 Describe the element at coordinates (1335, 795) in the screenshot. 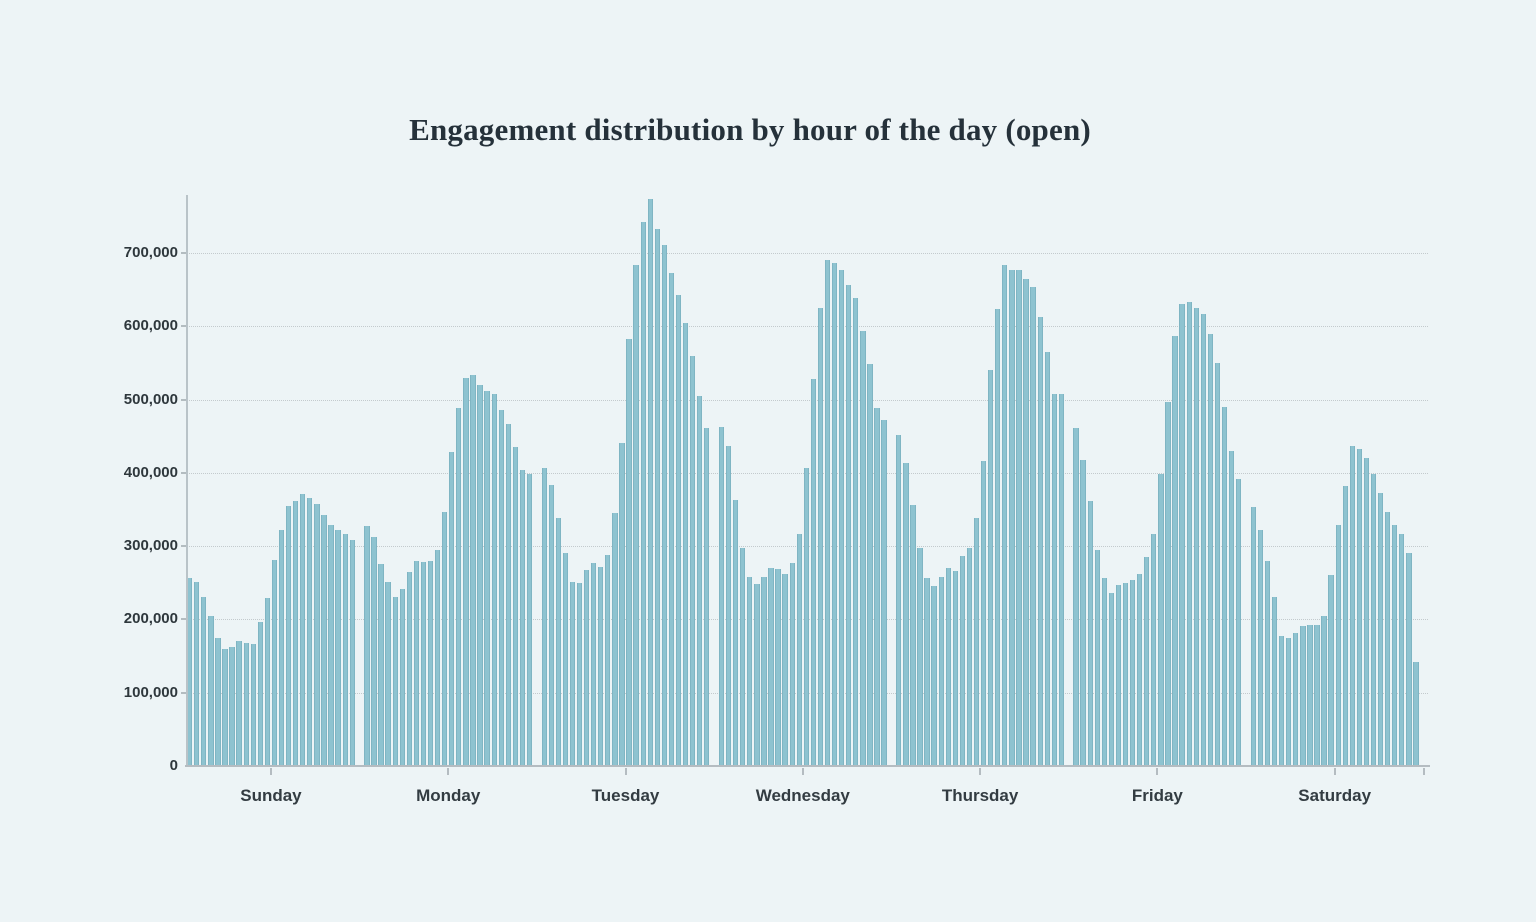

I see `x-axis-day-label: Saturday` at that location.